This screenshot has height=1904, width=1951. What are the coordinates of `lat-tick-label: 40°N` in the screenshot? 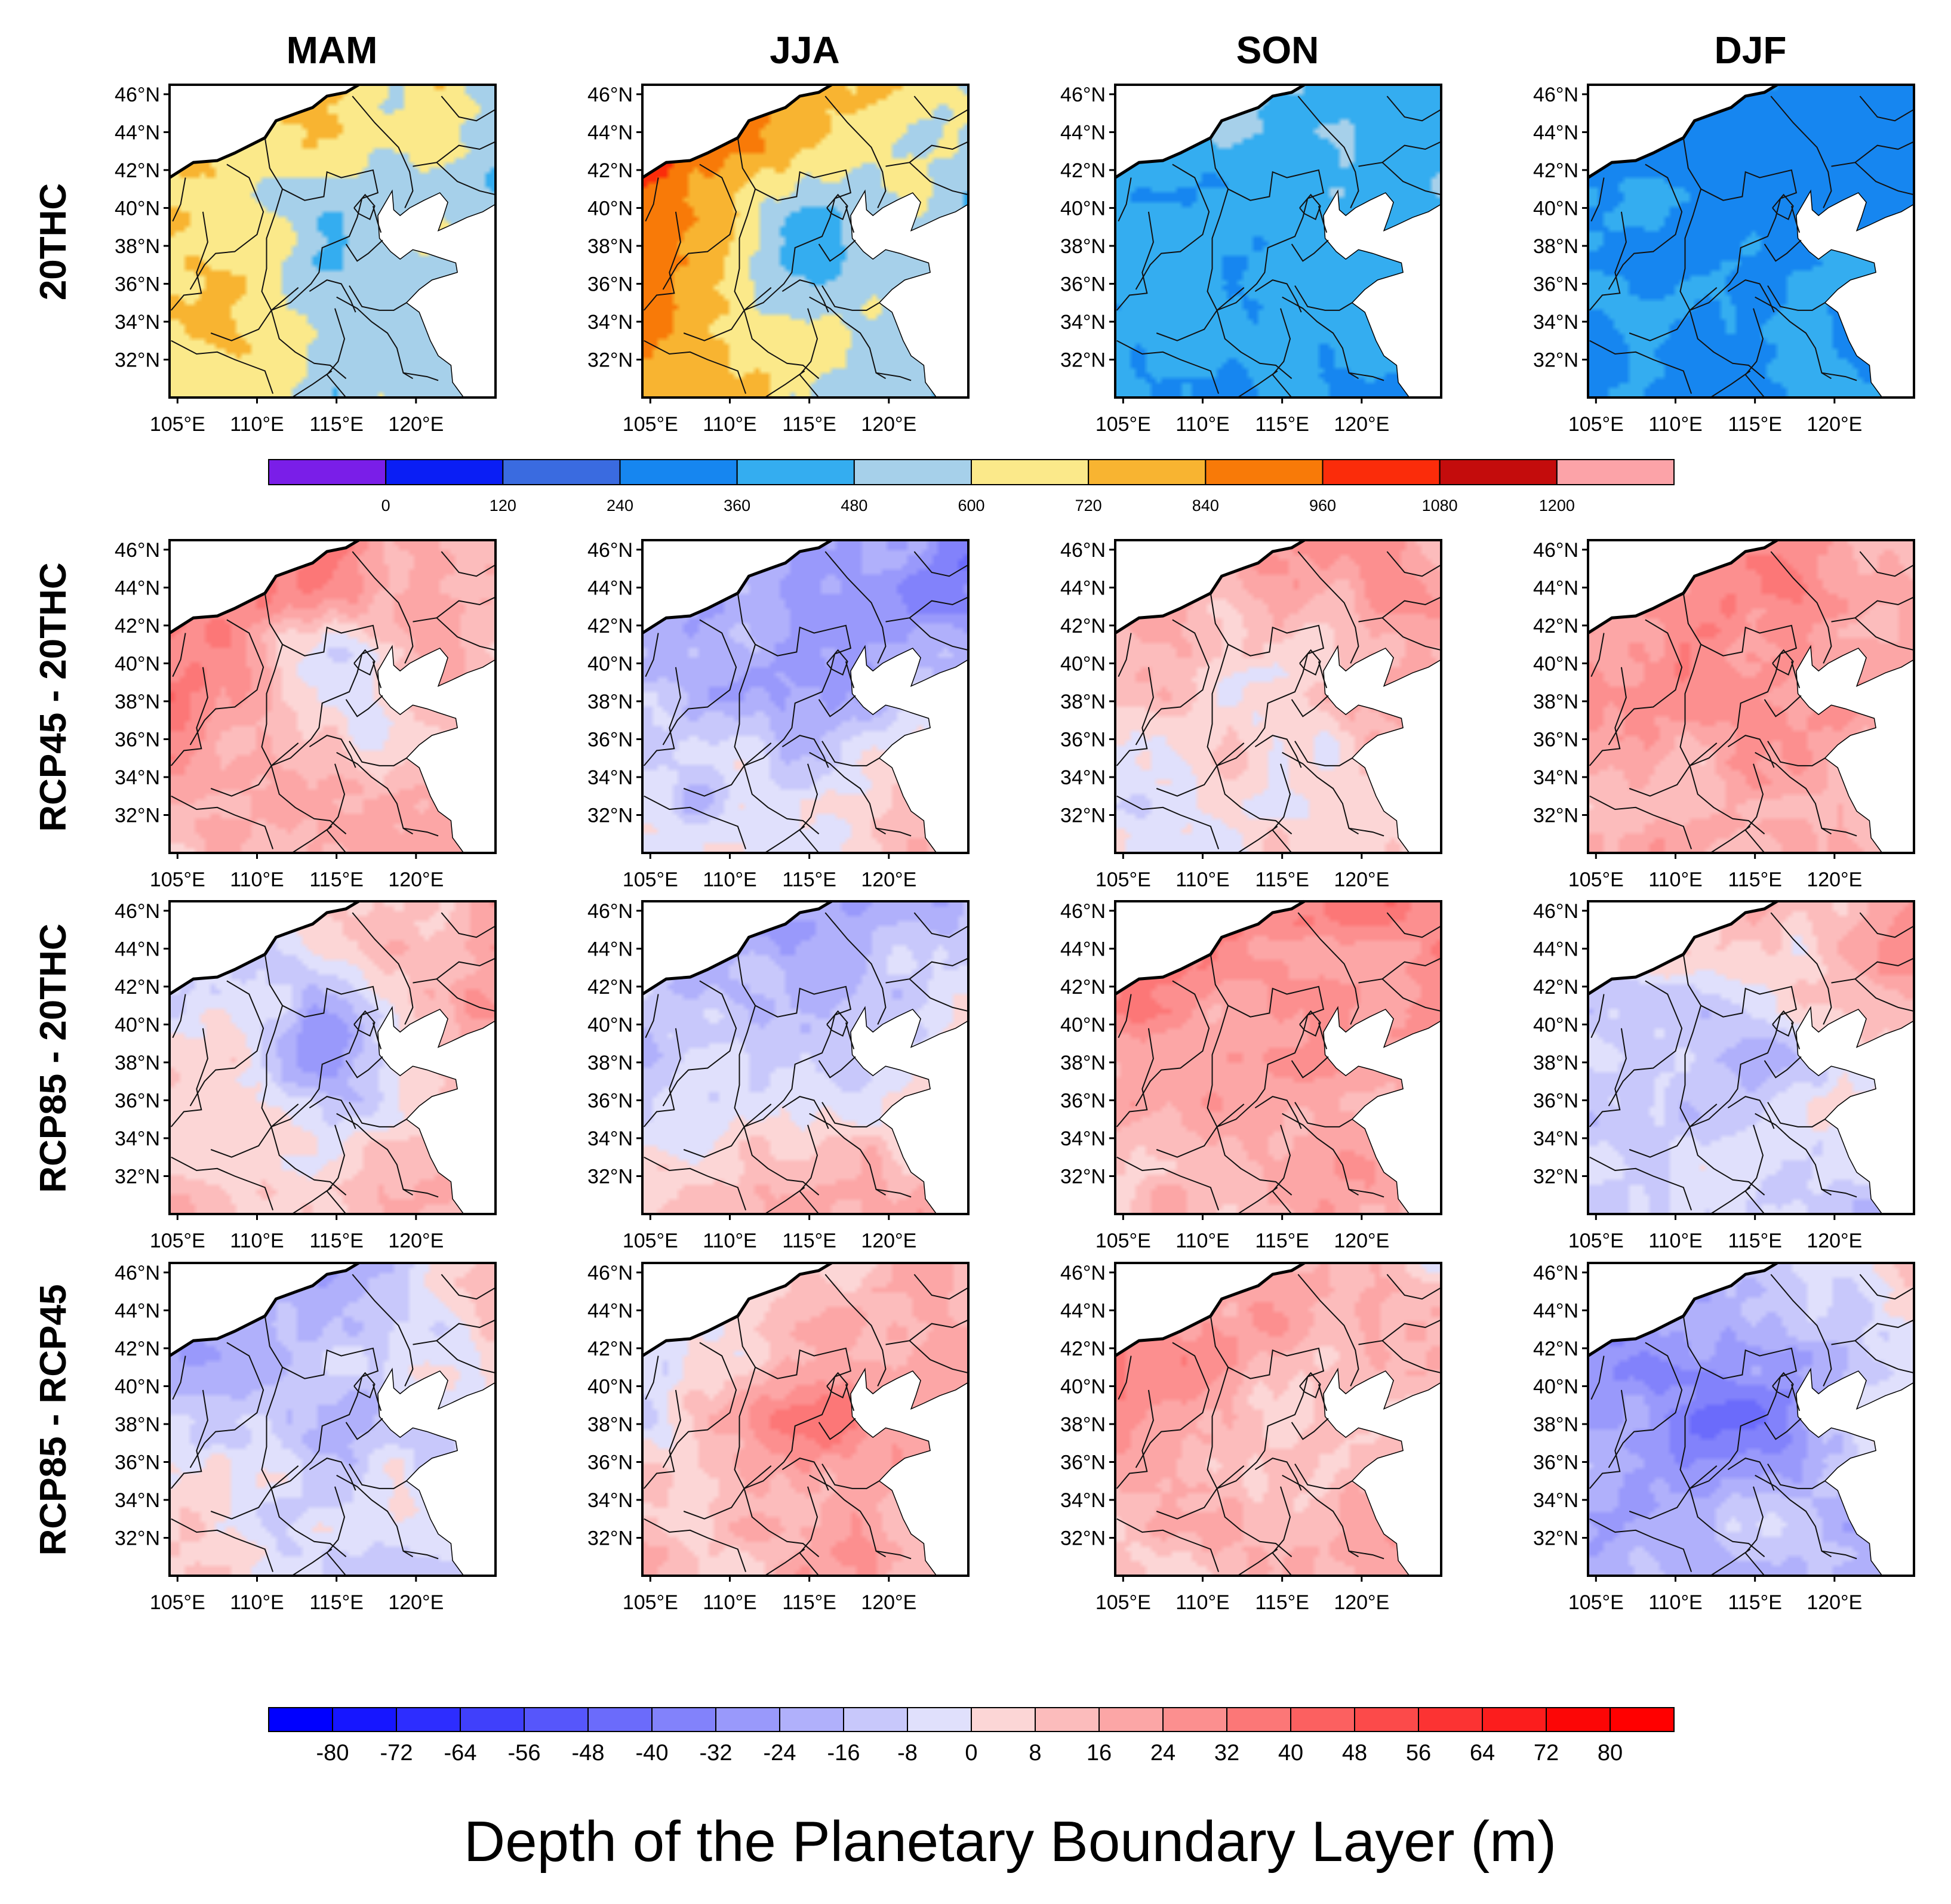 It's located at (1083, 1024).